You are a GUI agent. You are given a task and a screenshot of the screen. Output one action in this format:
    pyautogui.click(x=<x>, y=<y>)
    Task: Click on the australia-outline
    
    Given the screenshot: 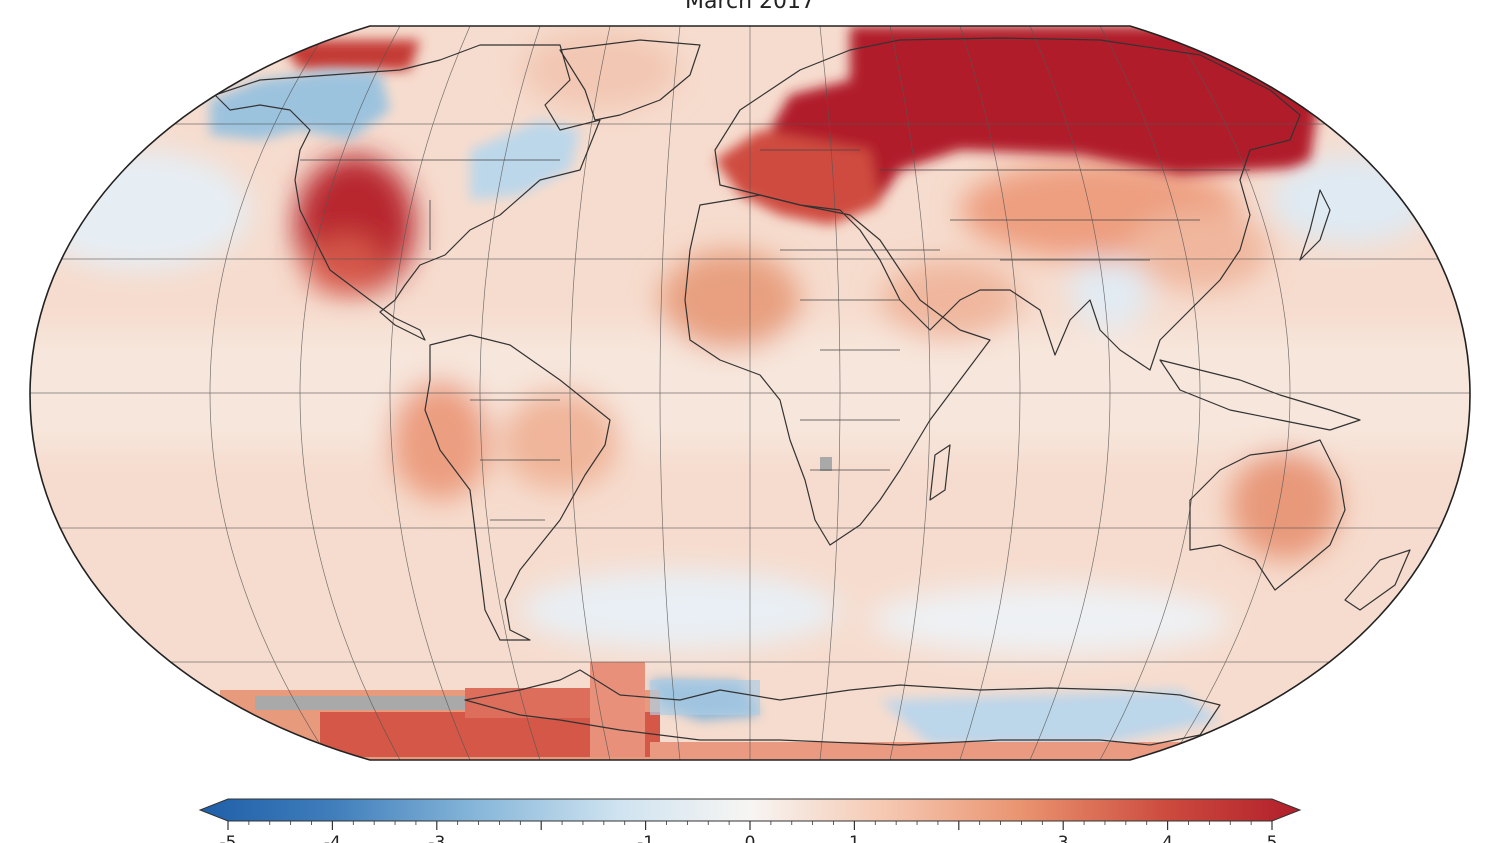 What is the action you would take?
    pyautogui.click(x=1267, y=515)
    